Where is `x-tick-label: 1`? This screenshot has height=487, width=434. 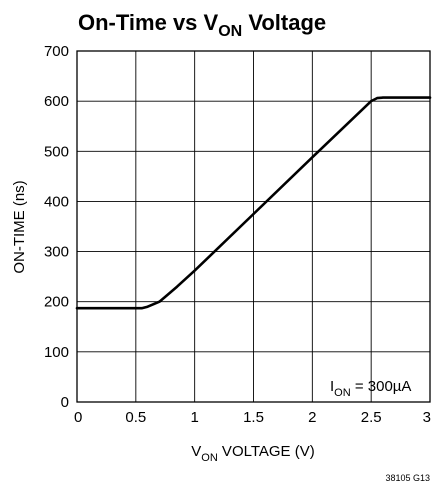
x-tick-label: 1 is located at coordinates (194, 417).